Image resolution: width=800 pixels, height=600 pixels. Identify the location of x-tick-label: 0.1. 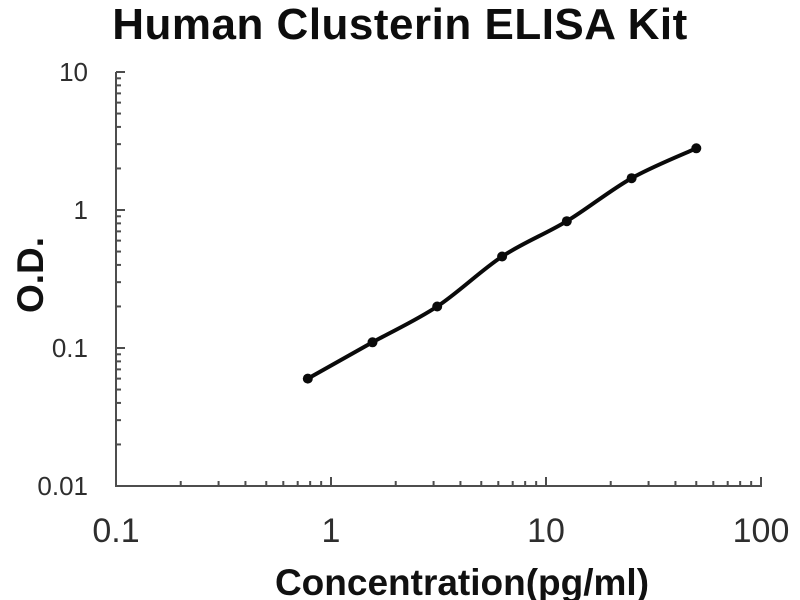
(115, 531).